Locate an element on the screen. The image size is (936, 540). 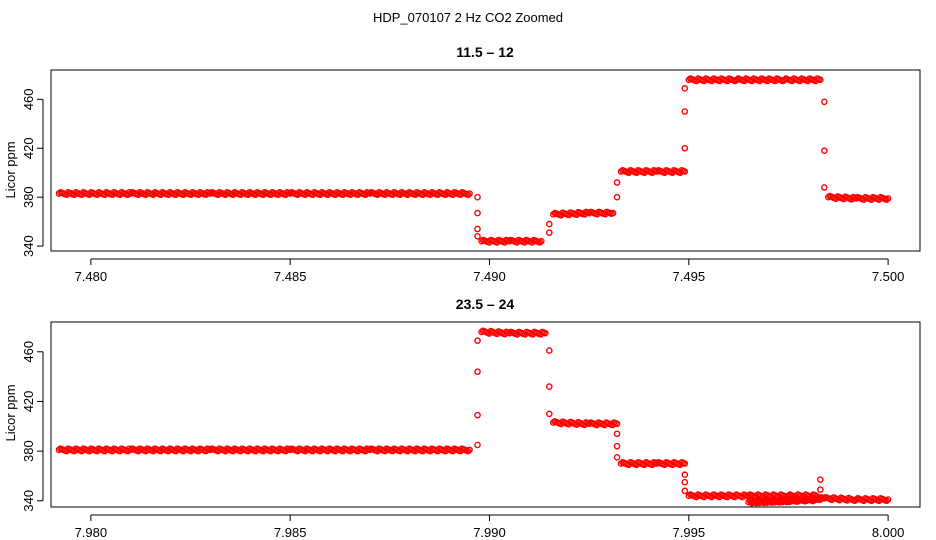
panel-1-x-axis: 7.480 7.485 7.490 7.495 7.500 is located at coordinates (490, 271).